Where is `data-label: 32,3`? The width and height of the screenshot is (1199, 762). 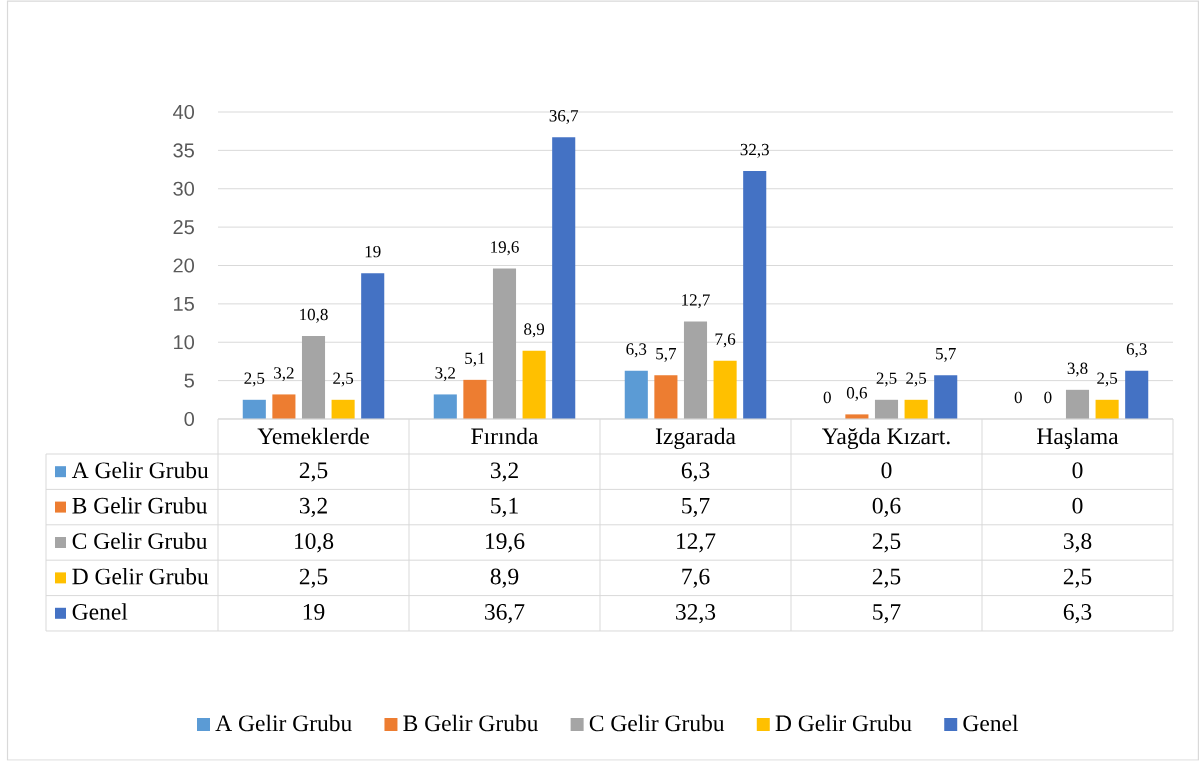
data-label: 32,3 is located at coordinates (696, 614).